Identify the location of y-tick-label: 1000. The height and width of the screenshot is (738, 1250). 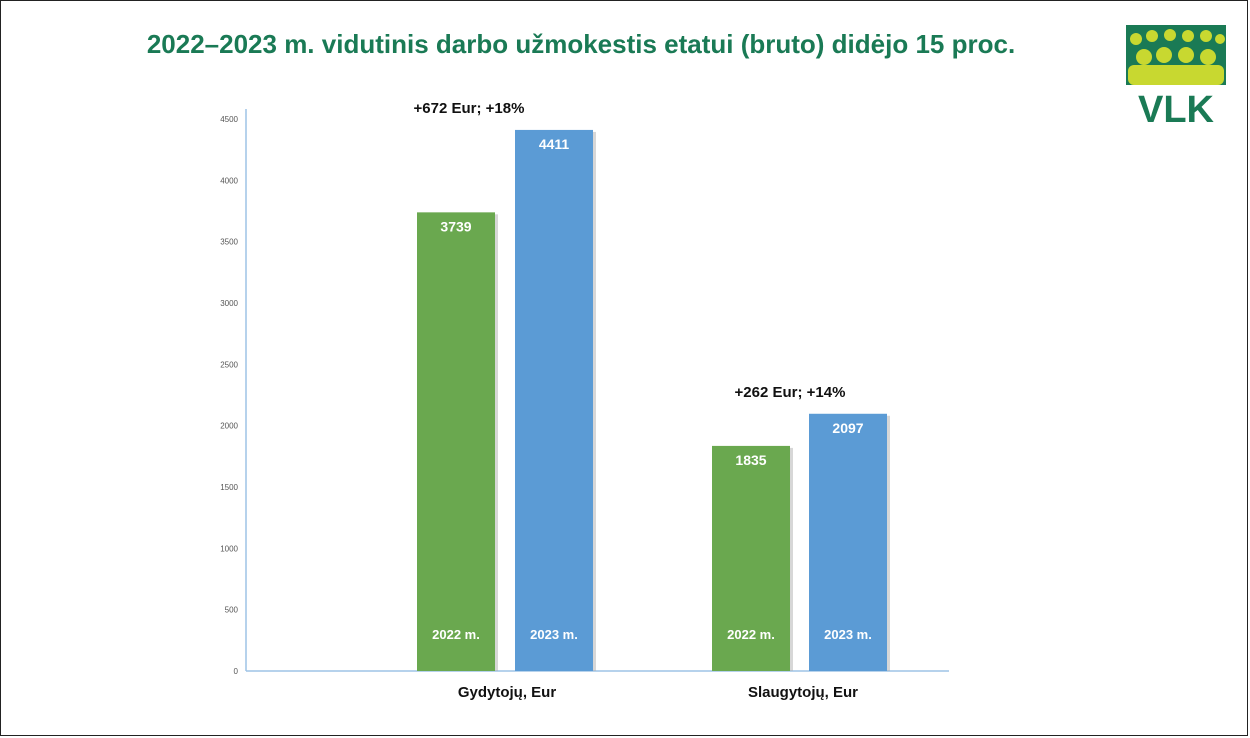
(229, 548).